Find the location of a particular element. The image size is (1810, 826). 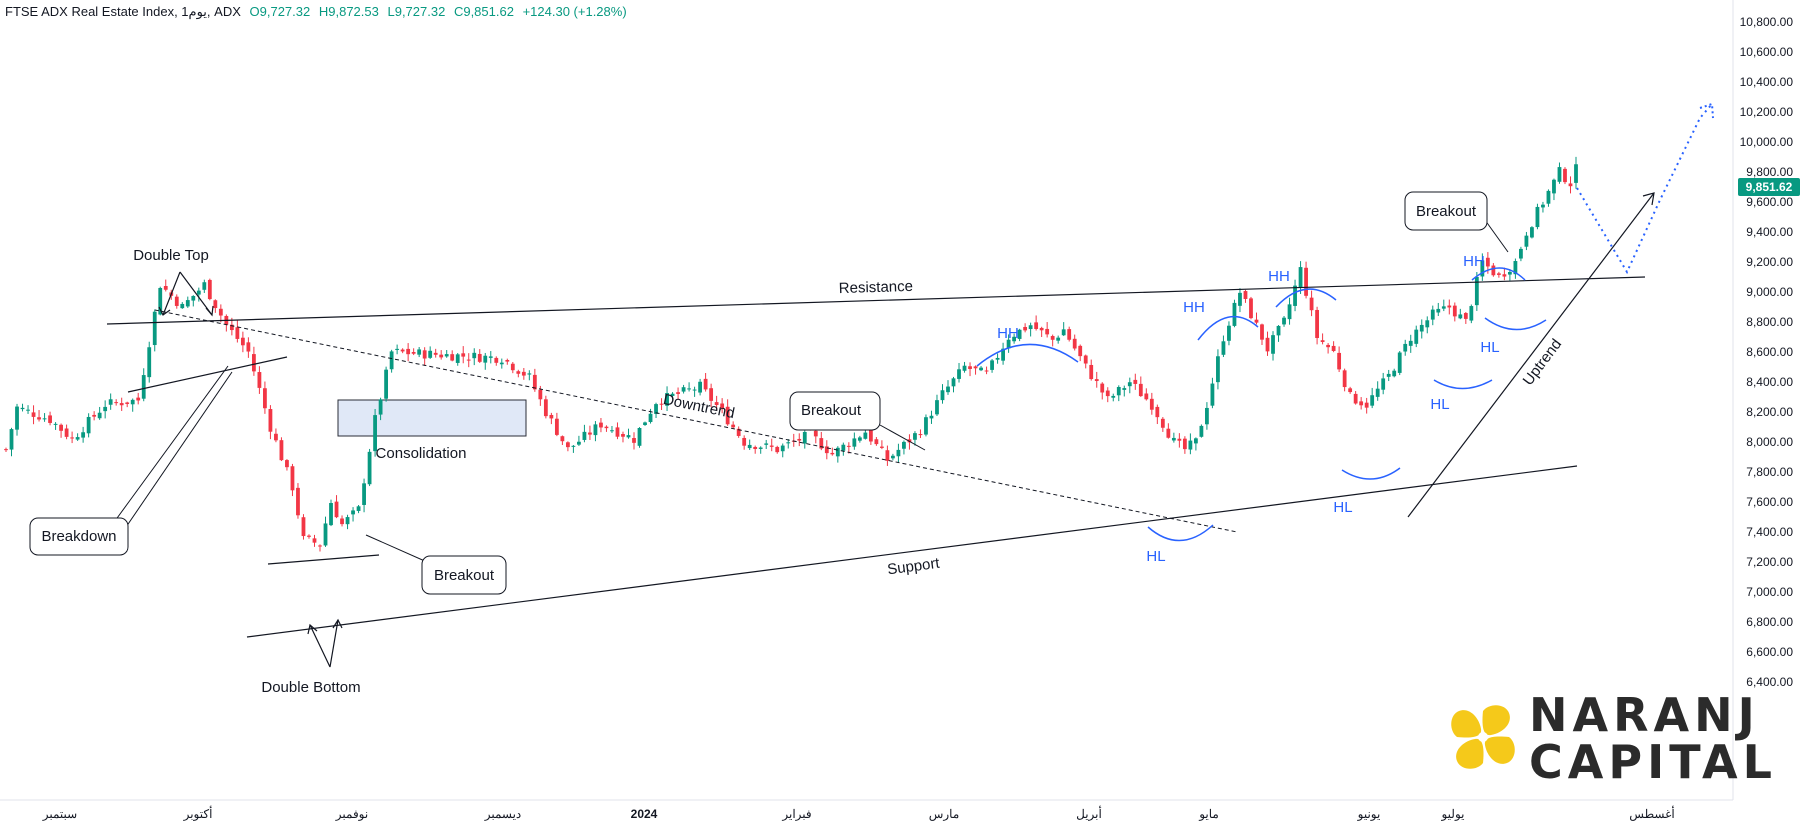

hl-label-2: HL is located at coordinates (1342, 507).